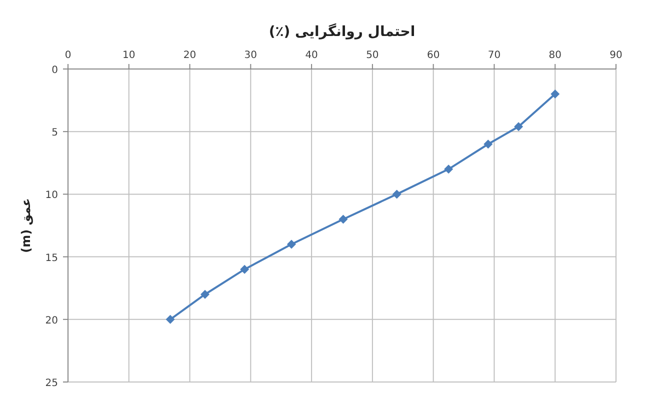  I want to click on x-tick-label: 90, so click(616, 55).